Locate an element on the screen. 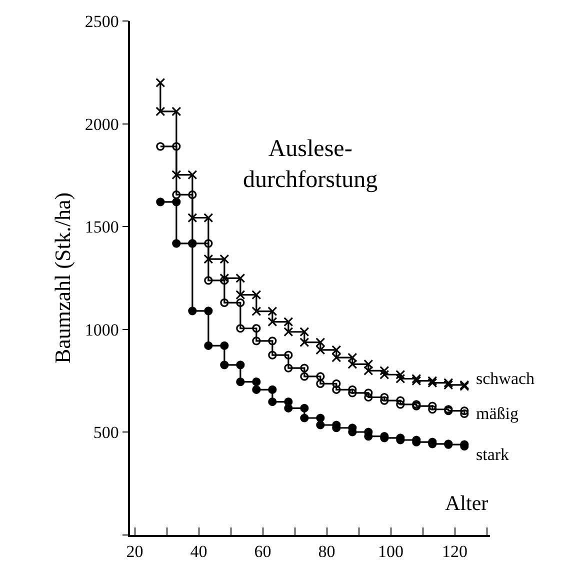 The height and width of the screenshot is (581, 575). y-tick-label: 1000 is located at coordinates (101, 330).